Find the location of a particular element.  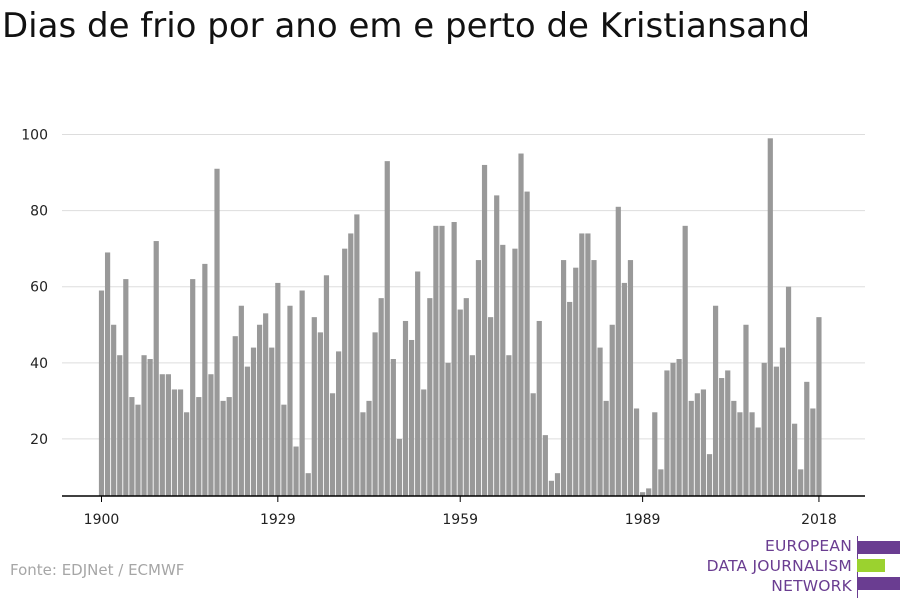

bar-1916 is located at coordinates (199, 446).